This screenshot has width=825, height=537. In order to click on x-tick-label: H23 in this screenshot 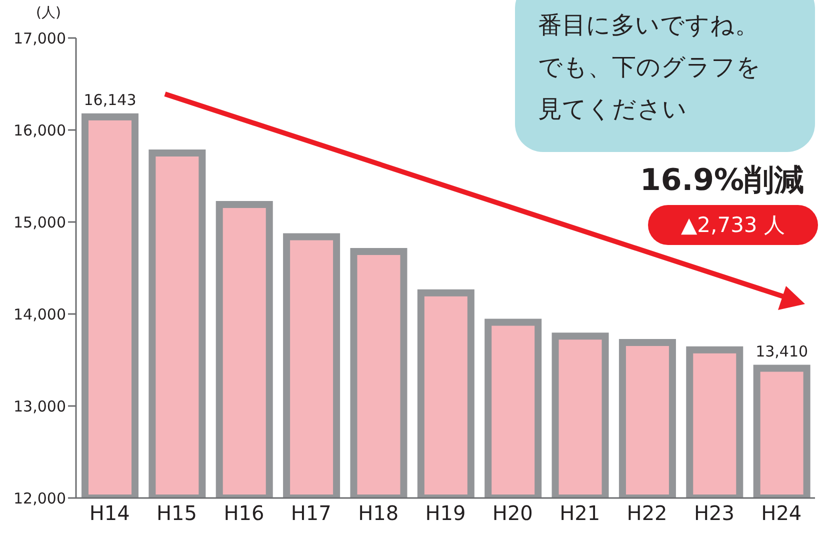, I will do `click(714, 513)`.